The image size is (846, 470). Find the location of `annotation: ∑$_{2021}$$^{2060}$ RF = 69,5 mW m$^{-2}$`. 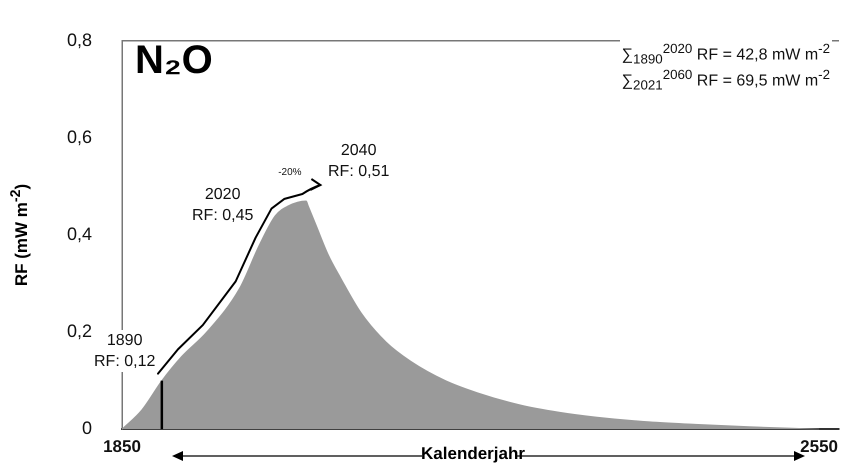

annotation: ∑$_{2021}$$^{2060}$ RF = 69,5 mW m$^{-2}$ is located at coordinates (726, 80).